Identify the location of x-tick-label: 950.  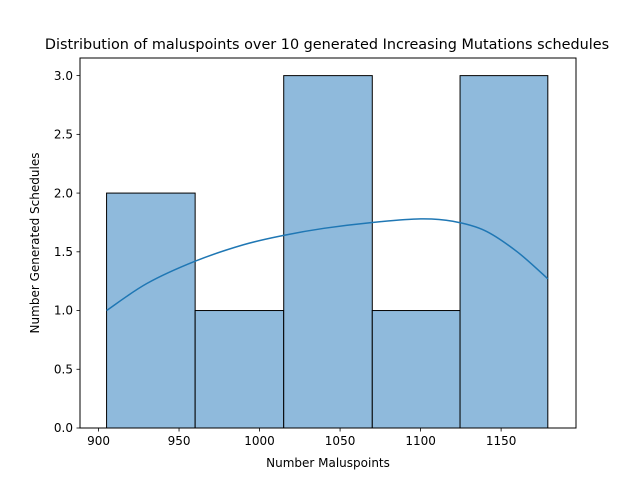
(179, 441).